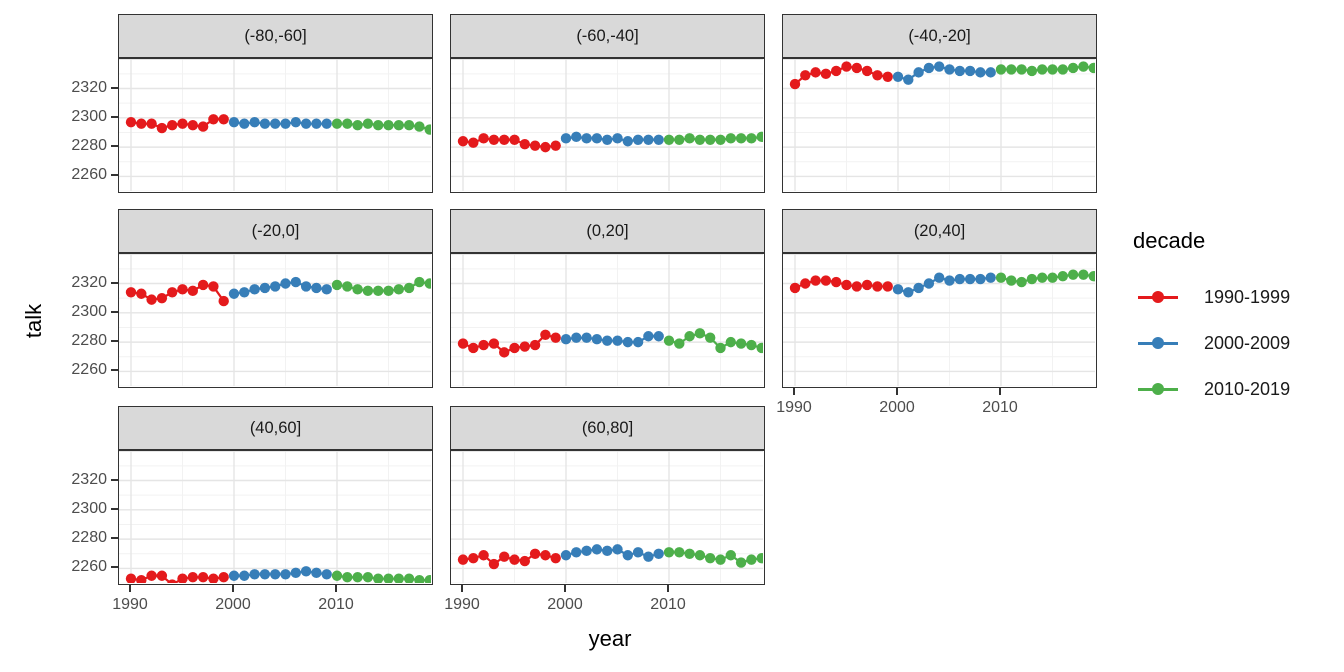  Describe the element at coordinates (1238, 328) in the screenshot. I see `legend: decade 1990-1999 2000-2009 2010-2019` at that location.